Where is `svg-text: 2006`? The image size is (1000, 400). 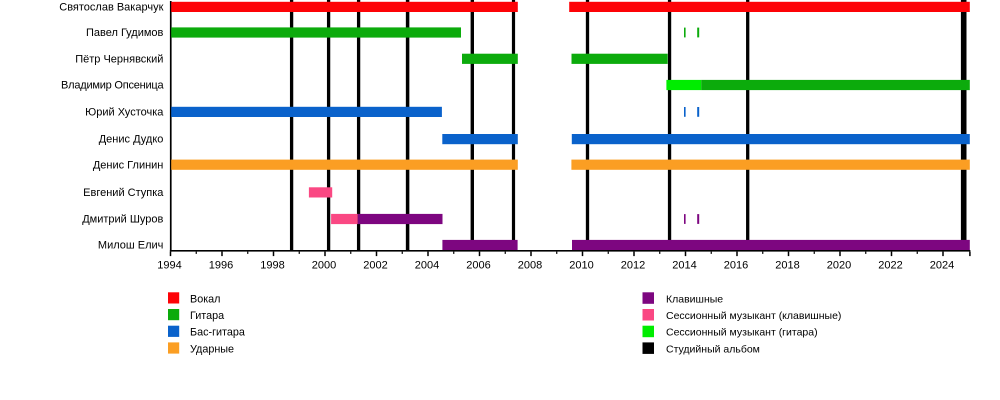
svg-text: 2006 is located at coordinates (478, 266).